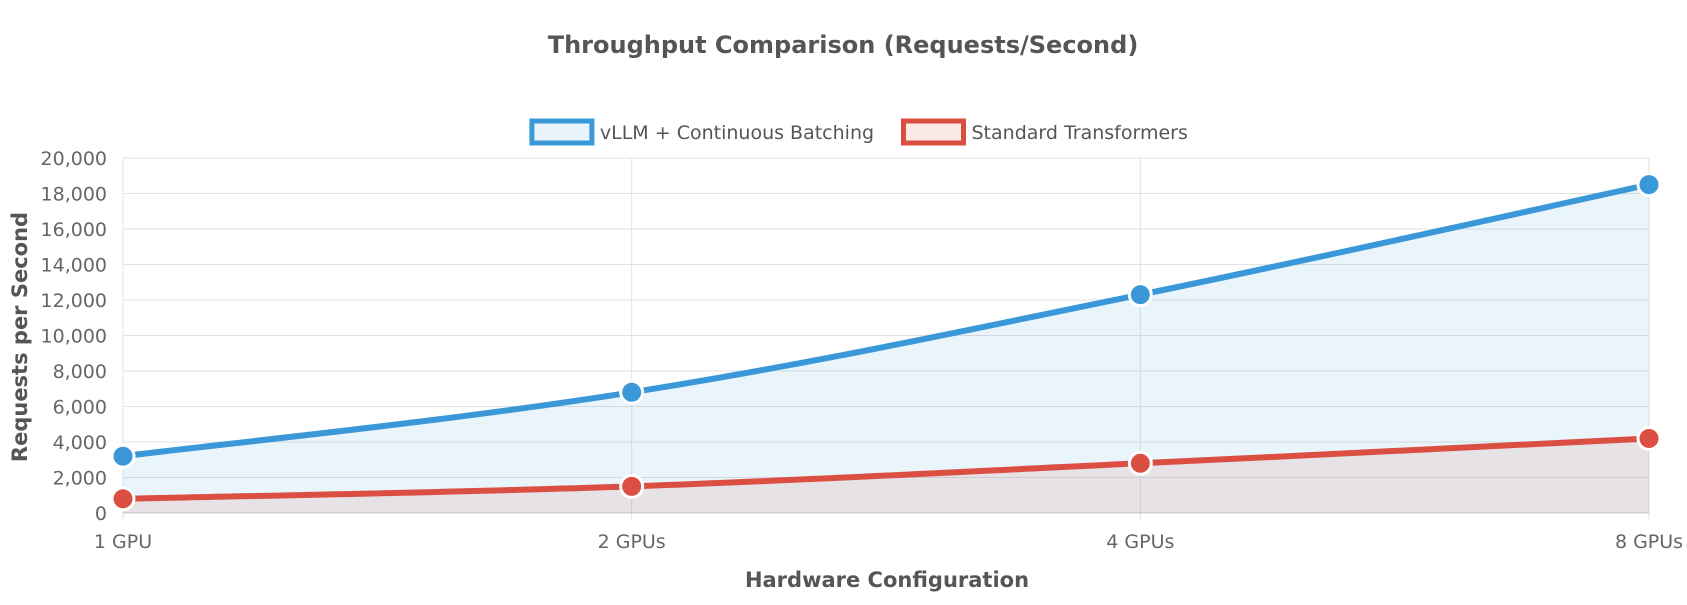 This screenshot has height=605, width=1687. What do you see at coordinates (123, 542) in the screenshot?
I see `x-tick-label: 1 GPU` at bounding box center [123, 542].